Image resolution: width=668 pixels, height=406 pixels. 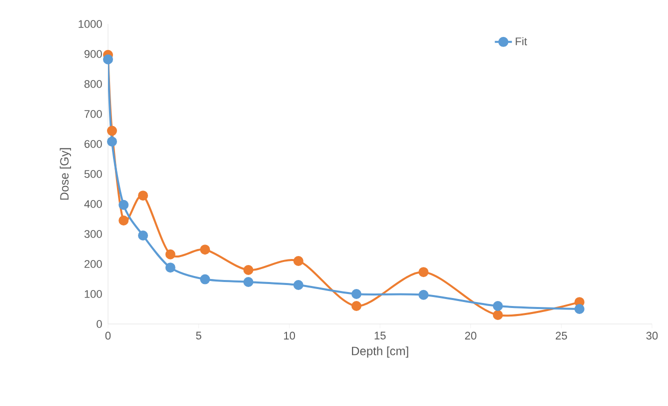 What do you see at coordinates (99, 324) in the screenshot?
I see `y-tick-label: 0` at bounding box center [99, 324].